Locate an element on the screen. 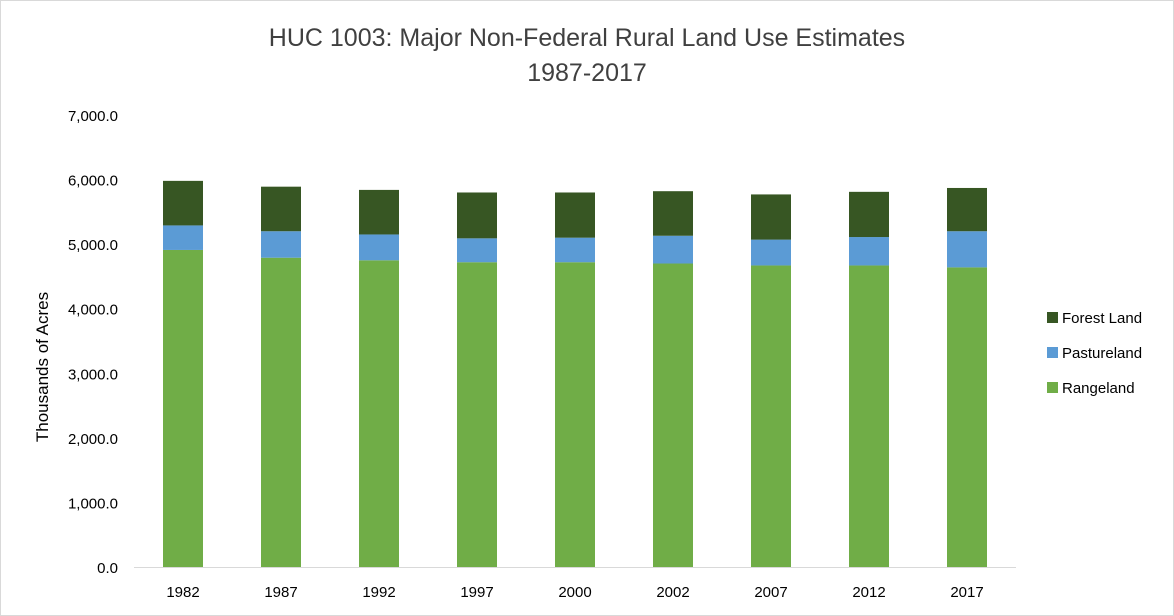 This screenshot has height=616, width=1174. bar-forest-land-2002 is located at coordinates (673, 213).